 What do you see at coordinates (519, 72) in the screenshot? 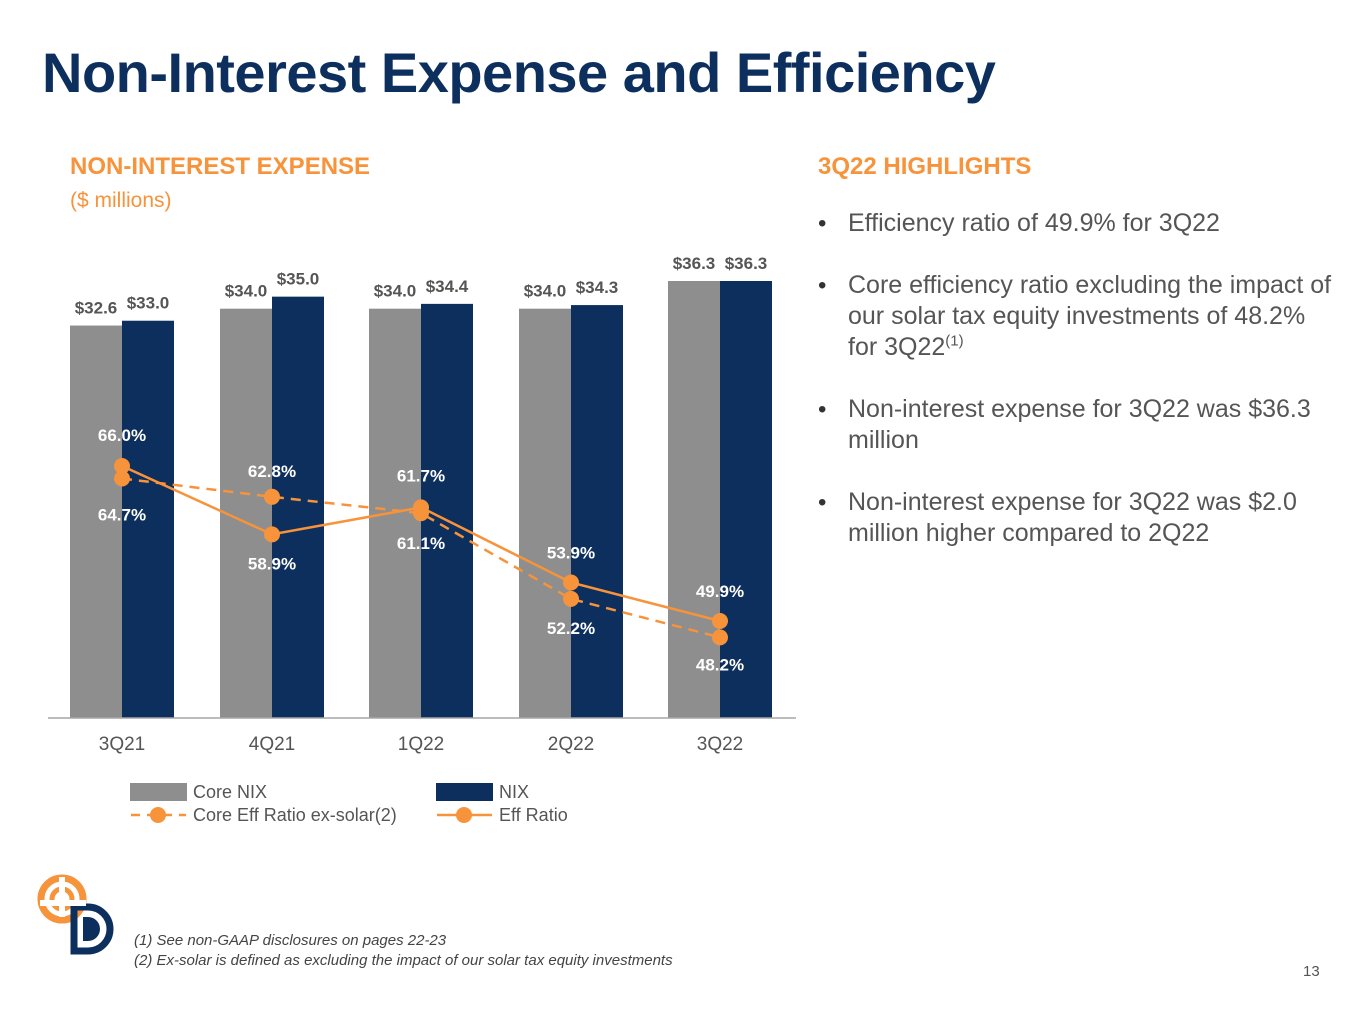
I see `slide-title: Non-Interest Expense and Efficiency` at bounding box center [519, 72].